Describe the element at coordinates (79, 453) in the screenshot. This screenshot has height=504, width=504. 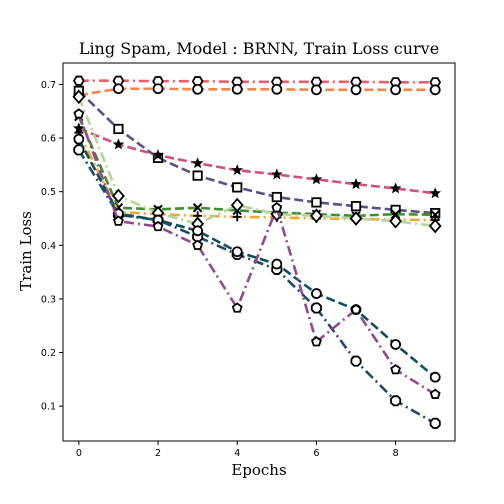
I see `x-tick-label: 0` at that location.